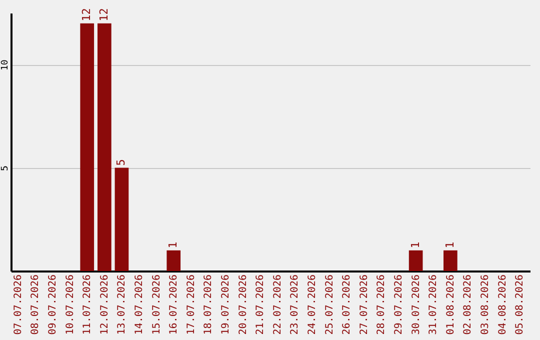  I want to click on x-tick-label: 18.07.2026, so click(208, 304).